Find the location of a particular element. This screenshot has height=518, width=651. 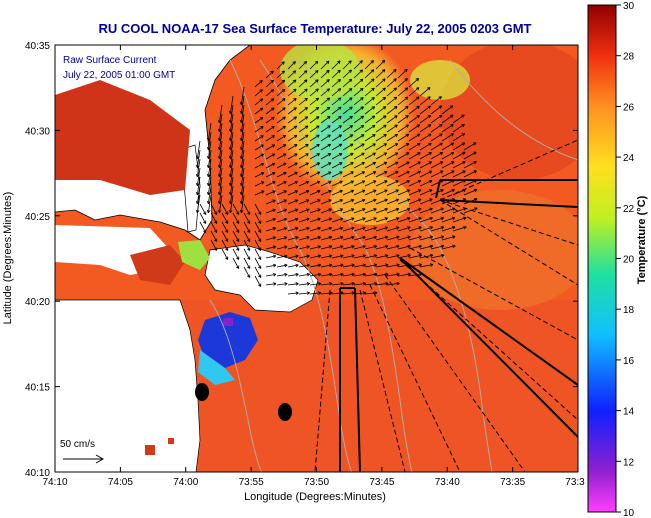

colorbar-tick-label: 28 is located at coordinates (629, 57).